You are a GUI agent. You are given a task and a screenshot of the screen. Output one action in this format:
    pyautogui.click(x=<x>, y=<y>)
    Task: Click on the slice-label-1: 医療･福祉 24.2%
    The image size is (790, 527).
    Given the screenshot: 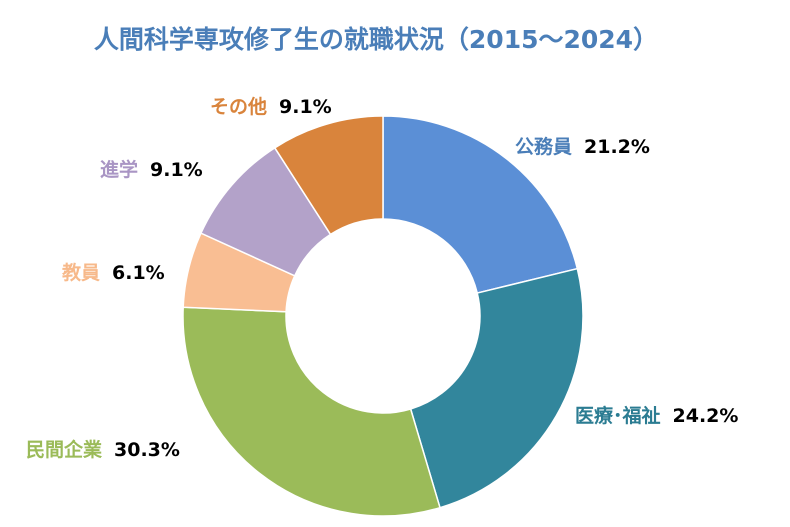 What is the action you would take?
    pyautogui.click(x=656, y=415)
    